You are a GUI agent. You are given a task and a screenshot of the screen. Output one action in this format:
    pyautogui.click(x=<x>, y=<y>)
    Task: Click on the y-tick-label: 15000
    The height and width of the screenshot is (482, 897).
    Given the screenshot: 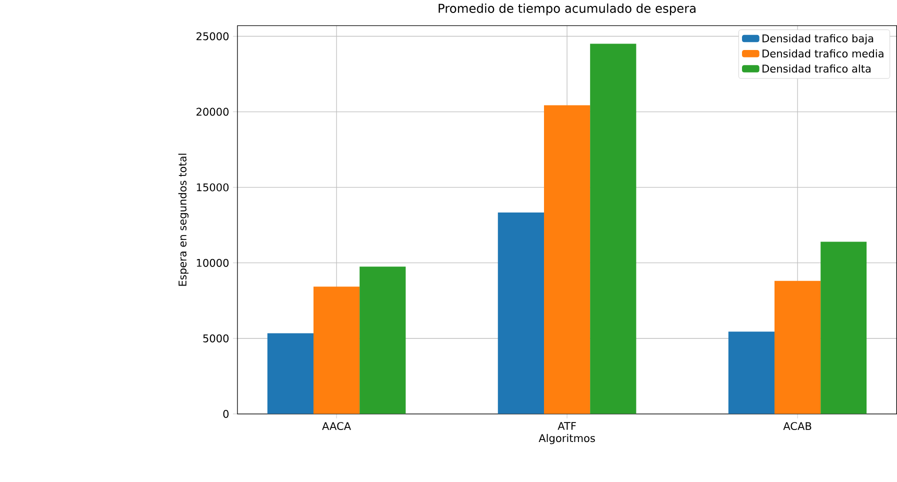 What is the action you would take?
    pyautogui.click(x=212, y=187)
    